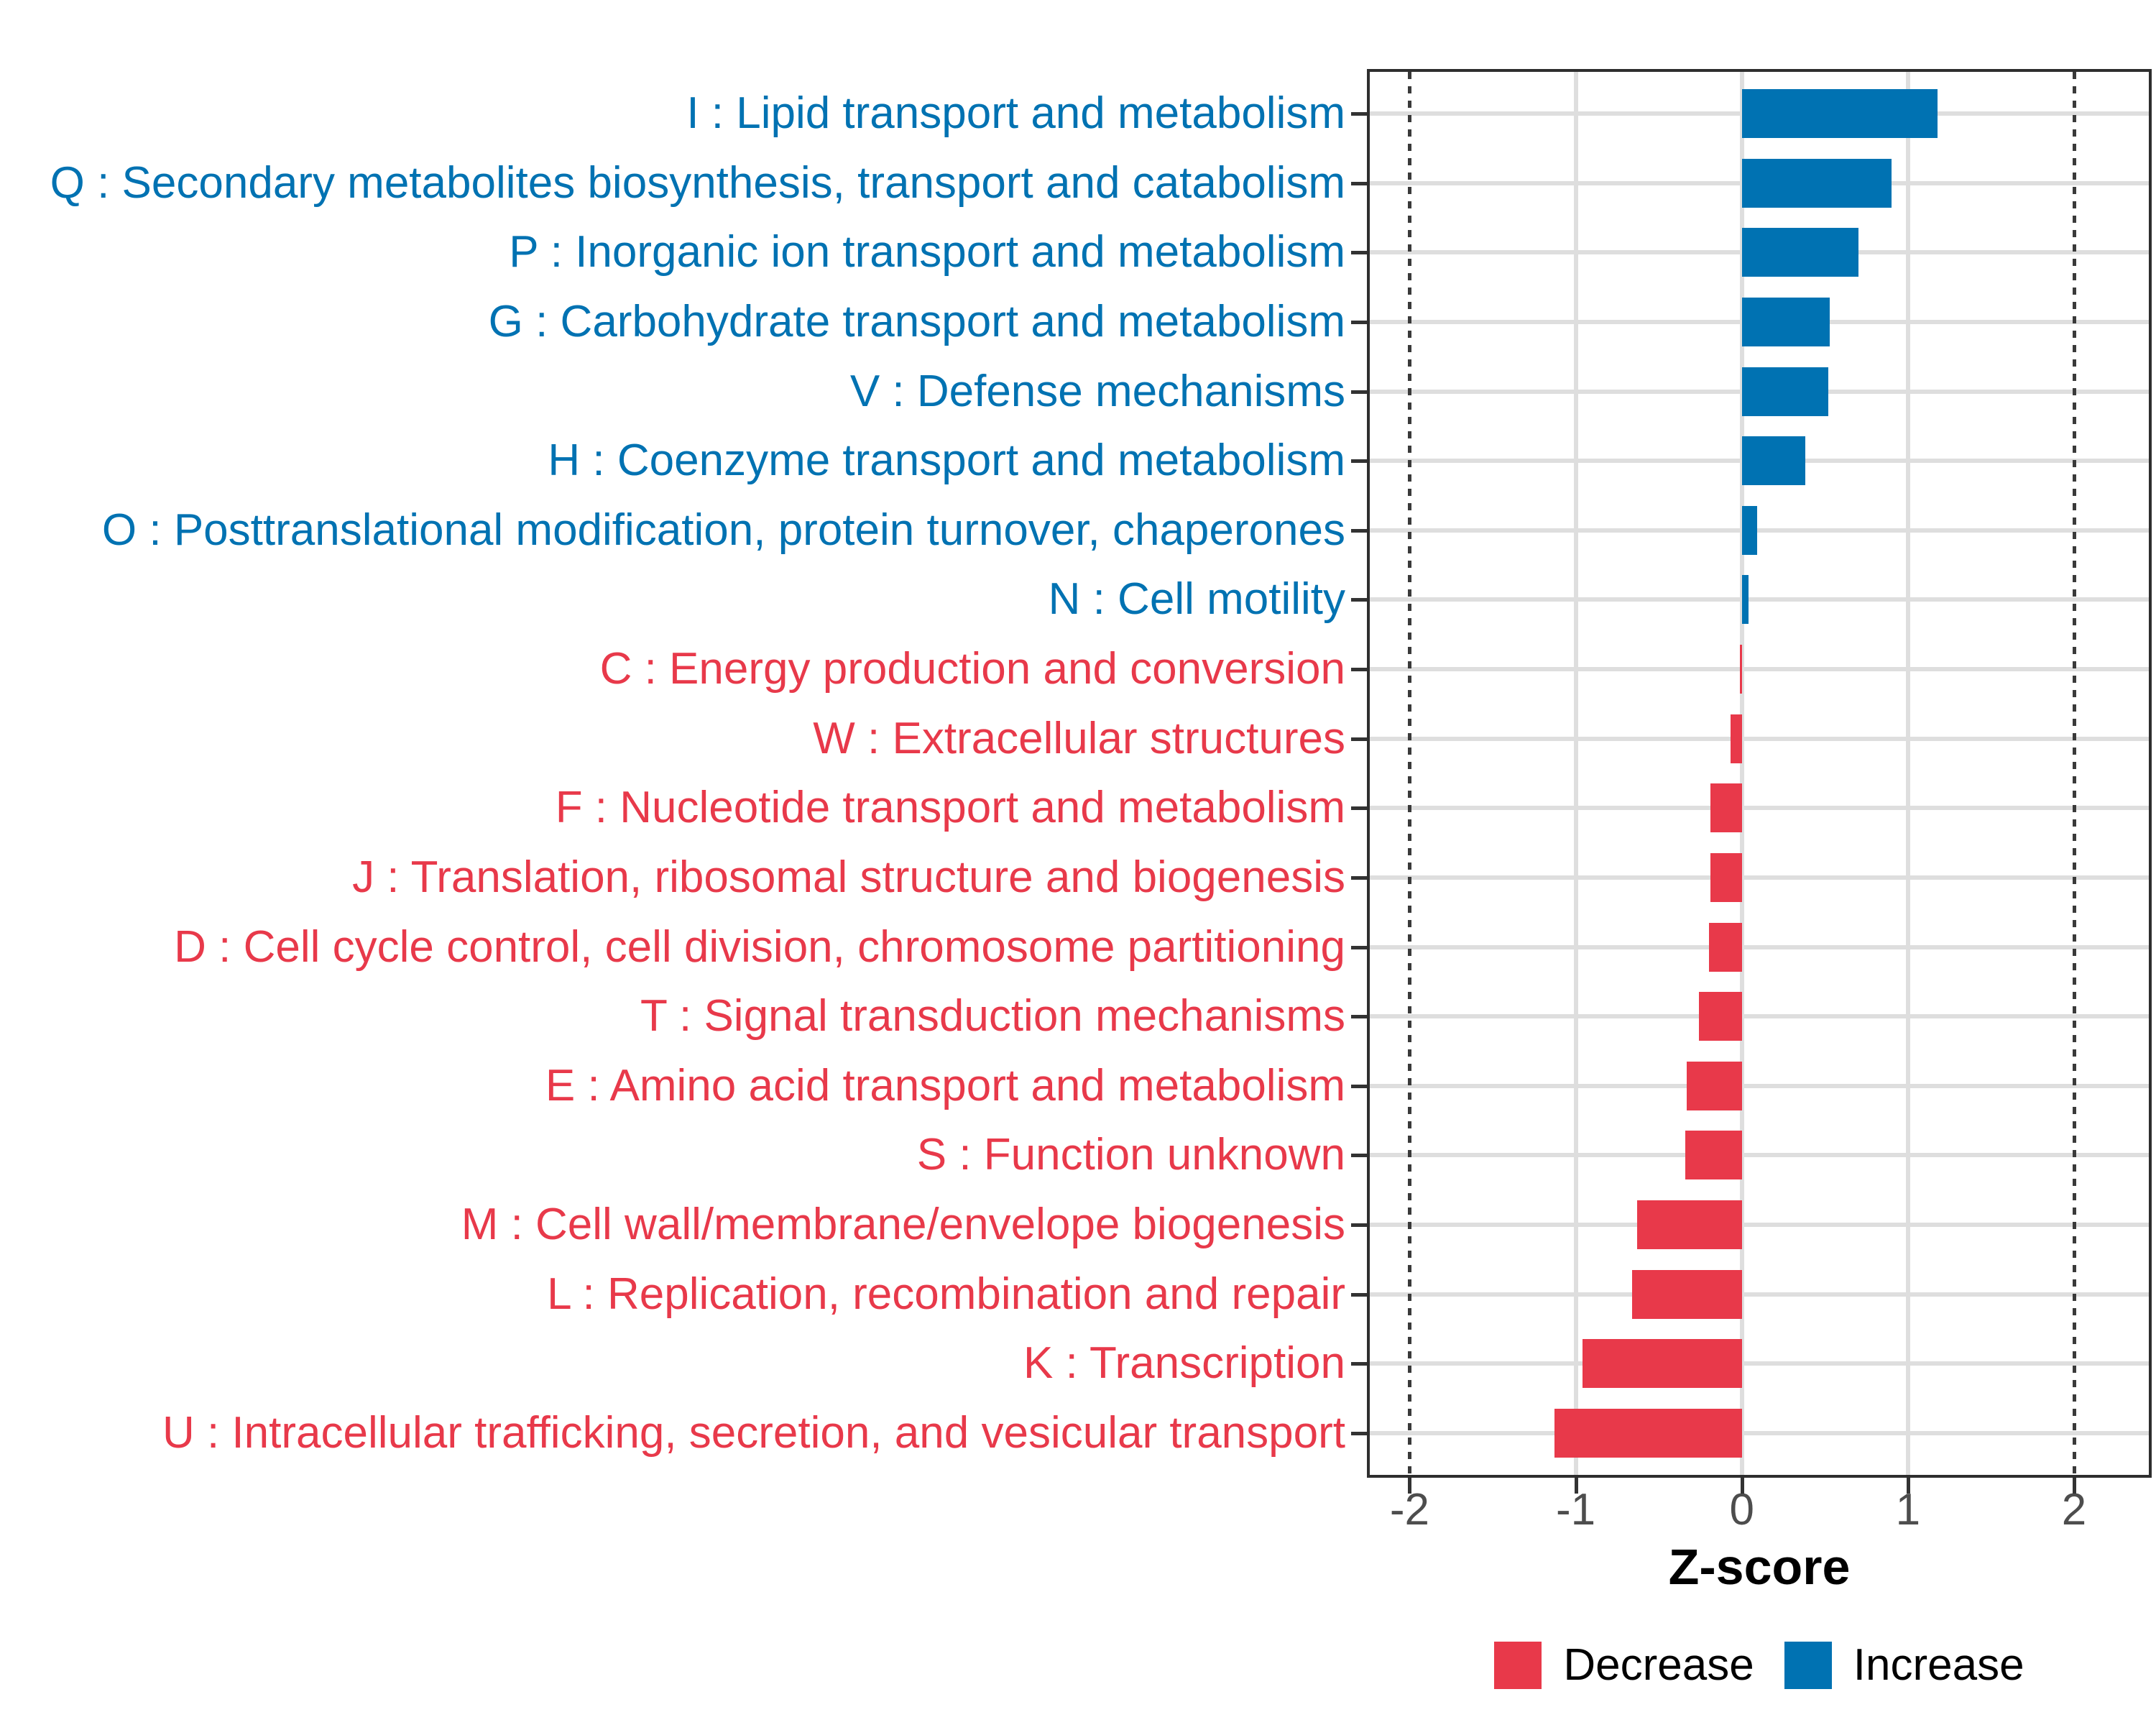  Describe the element at coordinates (1759, 877) in the screenshot. I see `gridline-y-J` at that location.